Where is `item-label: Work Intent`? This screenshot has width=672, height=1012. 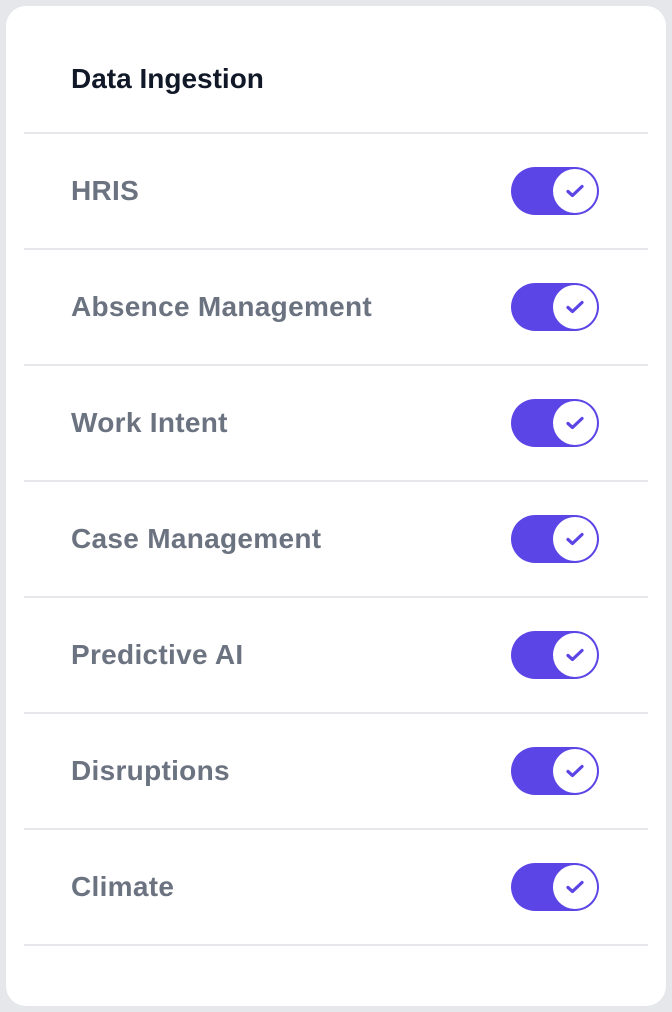
item-label: Work Intent is located at coordinates (149, 422).